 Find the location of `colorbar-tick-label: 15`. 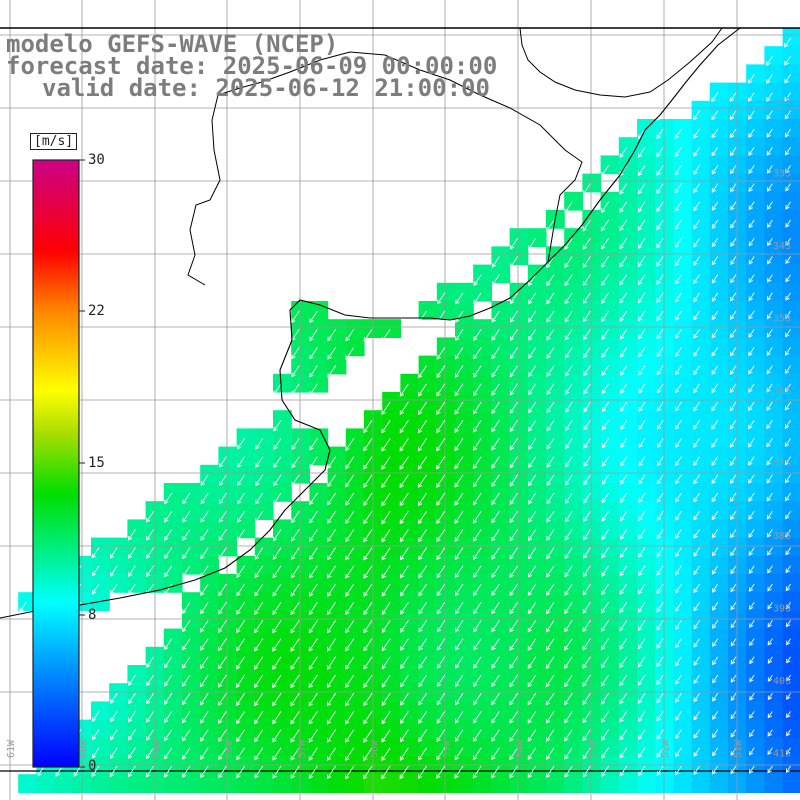

colorbar-tick-label: 15 is located at coordinates (96, 463).